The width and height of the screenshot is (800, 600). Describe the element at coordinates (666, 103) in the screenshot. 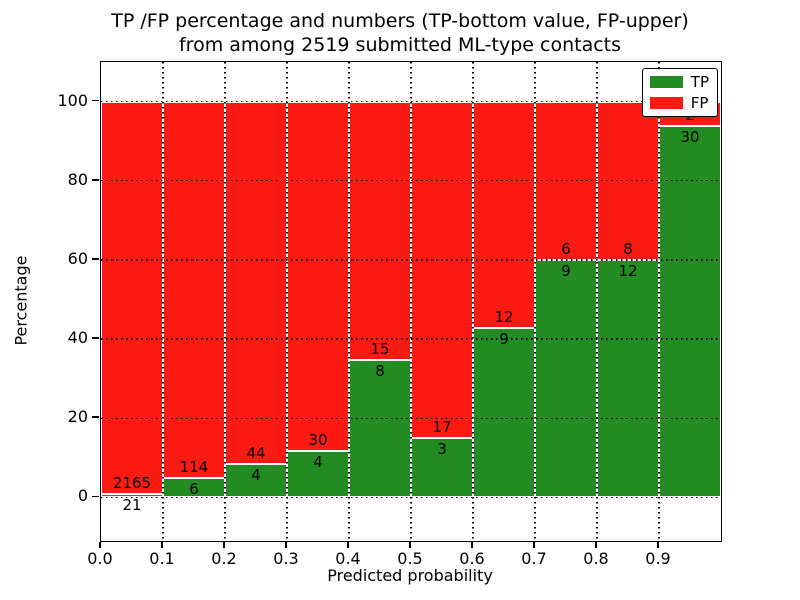

I see `fp-color-swatch` at that location.